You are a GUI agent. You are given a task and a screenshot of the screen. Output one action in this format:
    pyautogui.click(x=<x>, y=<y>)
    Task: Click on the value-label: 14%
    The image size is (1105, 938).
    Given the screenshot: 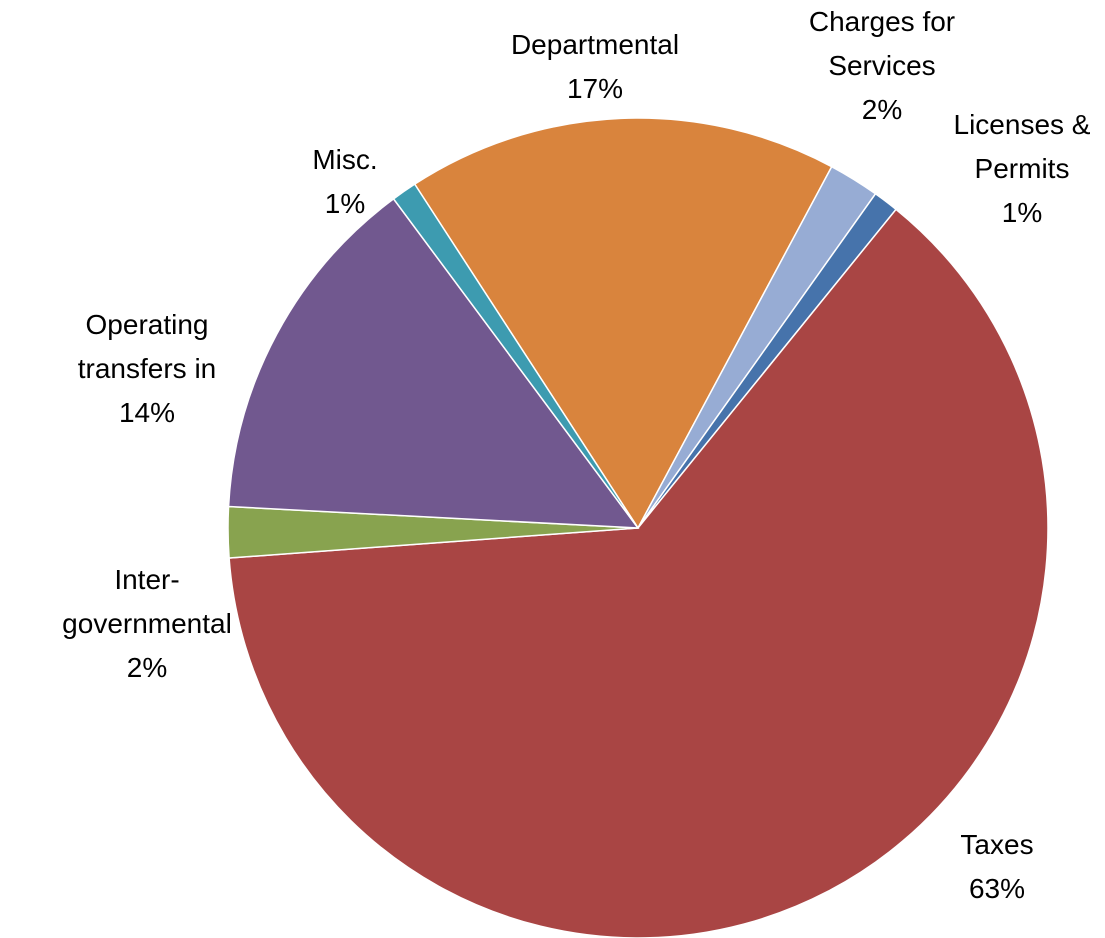 What is the action you would take?
    pyautogui.click(x=147, y=412)
    